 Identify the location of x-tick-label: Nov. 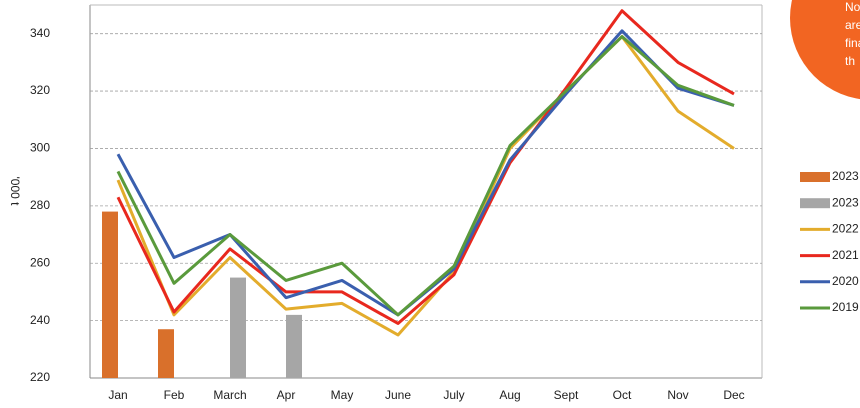
(677, 395).